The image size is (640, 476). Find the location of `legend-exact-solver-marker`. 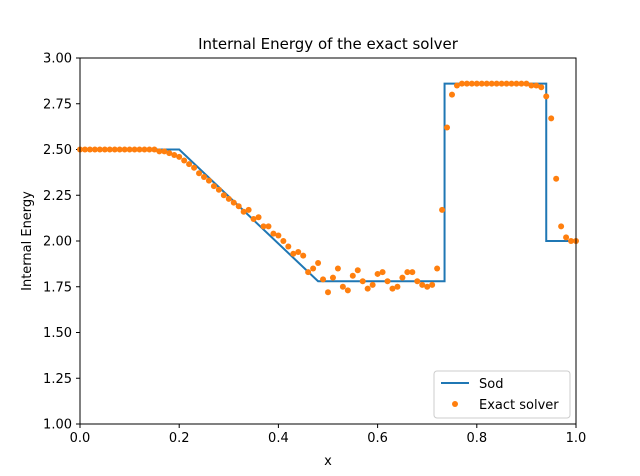

legend-exact-solver-marker is located at coordinates (455, 404).